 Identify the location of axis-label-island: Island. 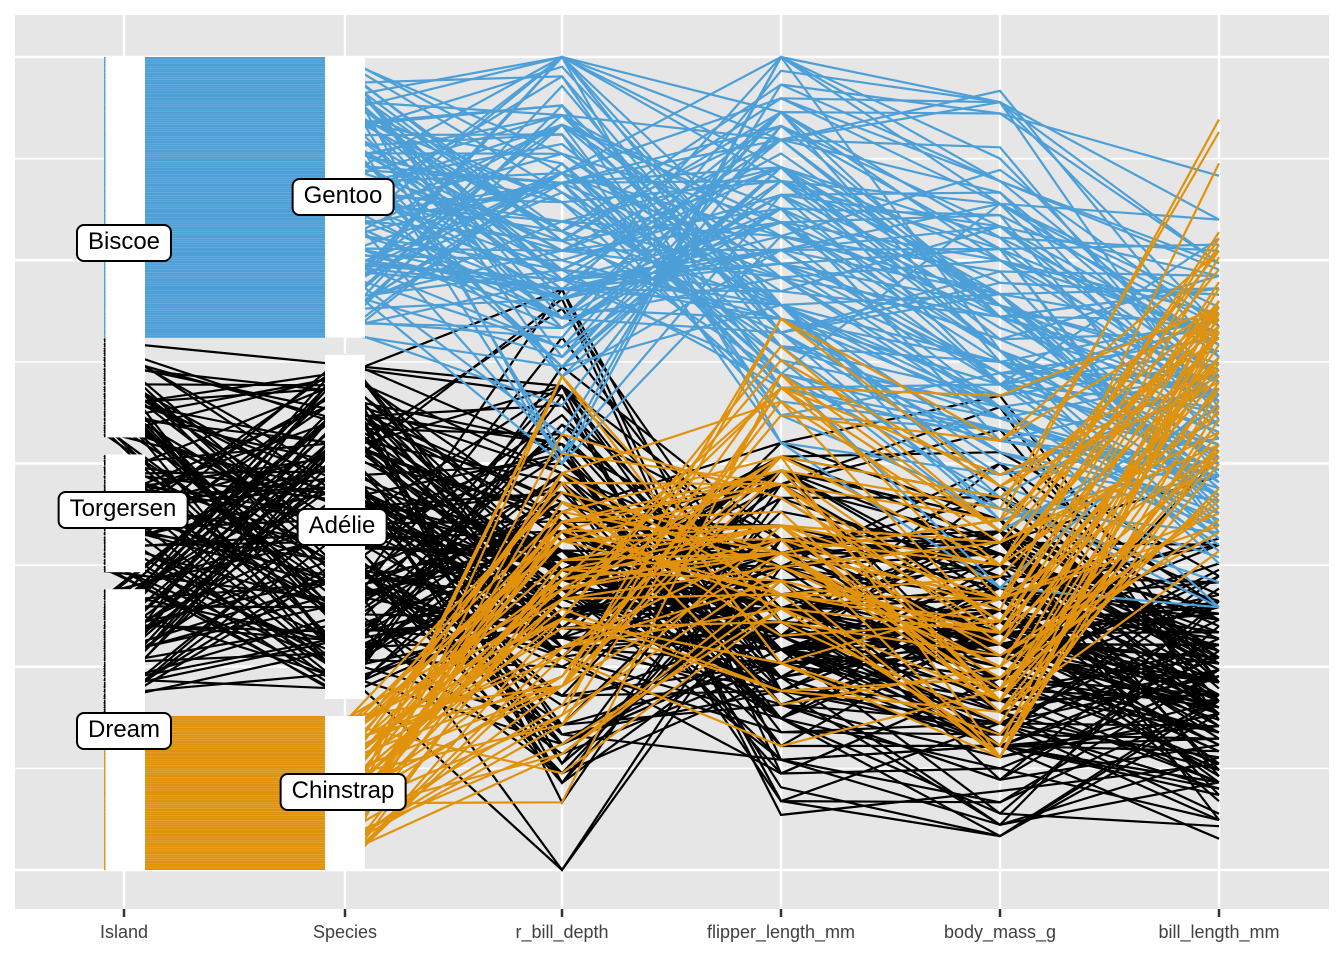
(124, 932).